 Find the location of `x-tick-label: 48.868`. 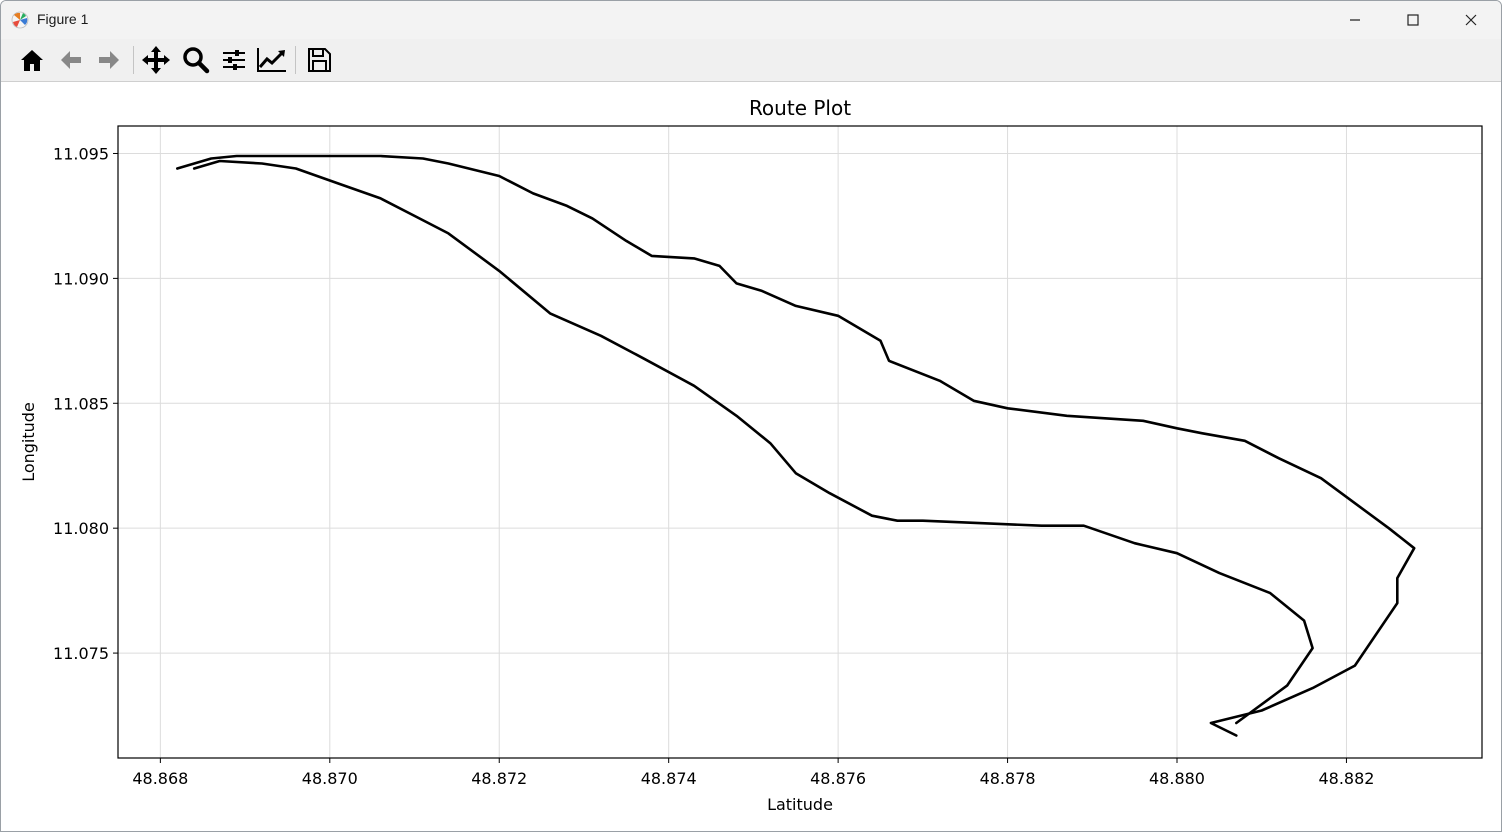

x-tick-label: 48.868 is located at coordinates (160, 778).